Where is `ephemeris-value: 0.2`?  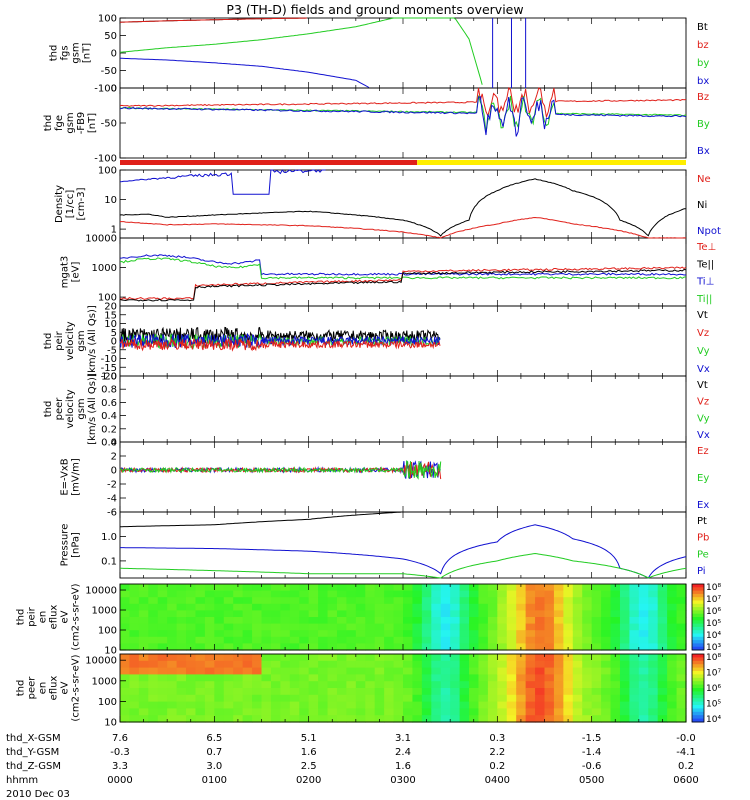
ephemeris-value: 0.2 is located at coordinates (497, 766).